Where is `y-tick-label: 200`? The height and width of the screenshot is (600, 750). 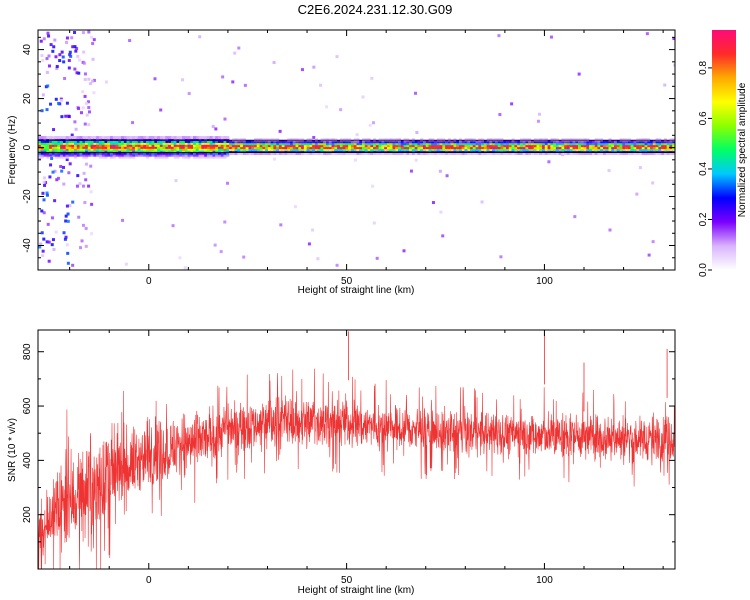
y-tick-label: 200 is located at coordinates (27, 514).